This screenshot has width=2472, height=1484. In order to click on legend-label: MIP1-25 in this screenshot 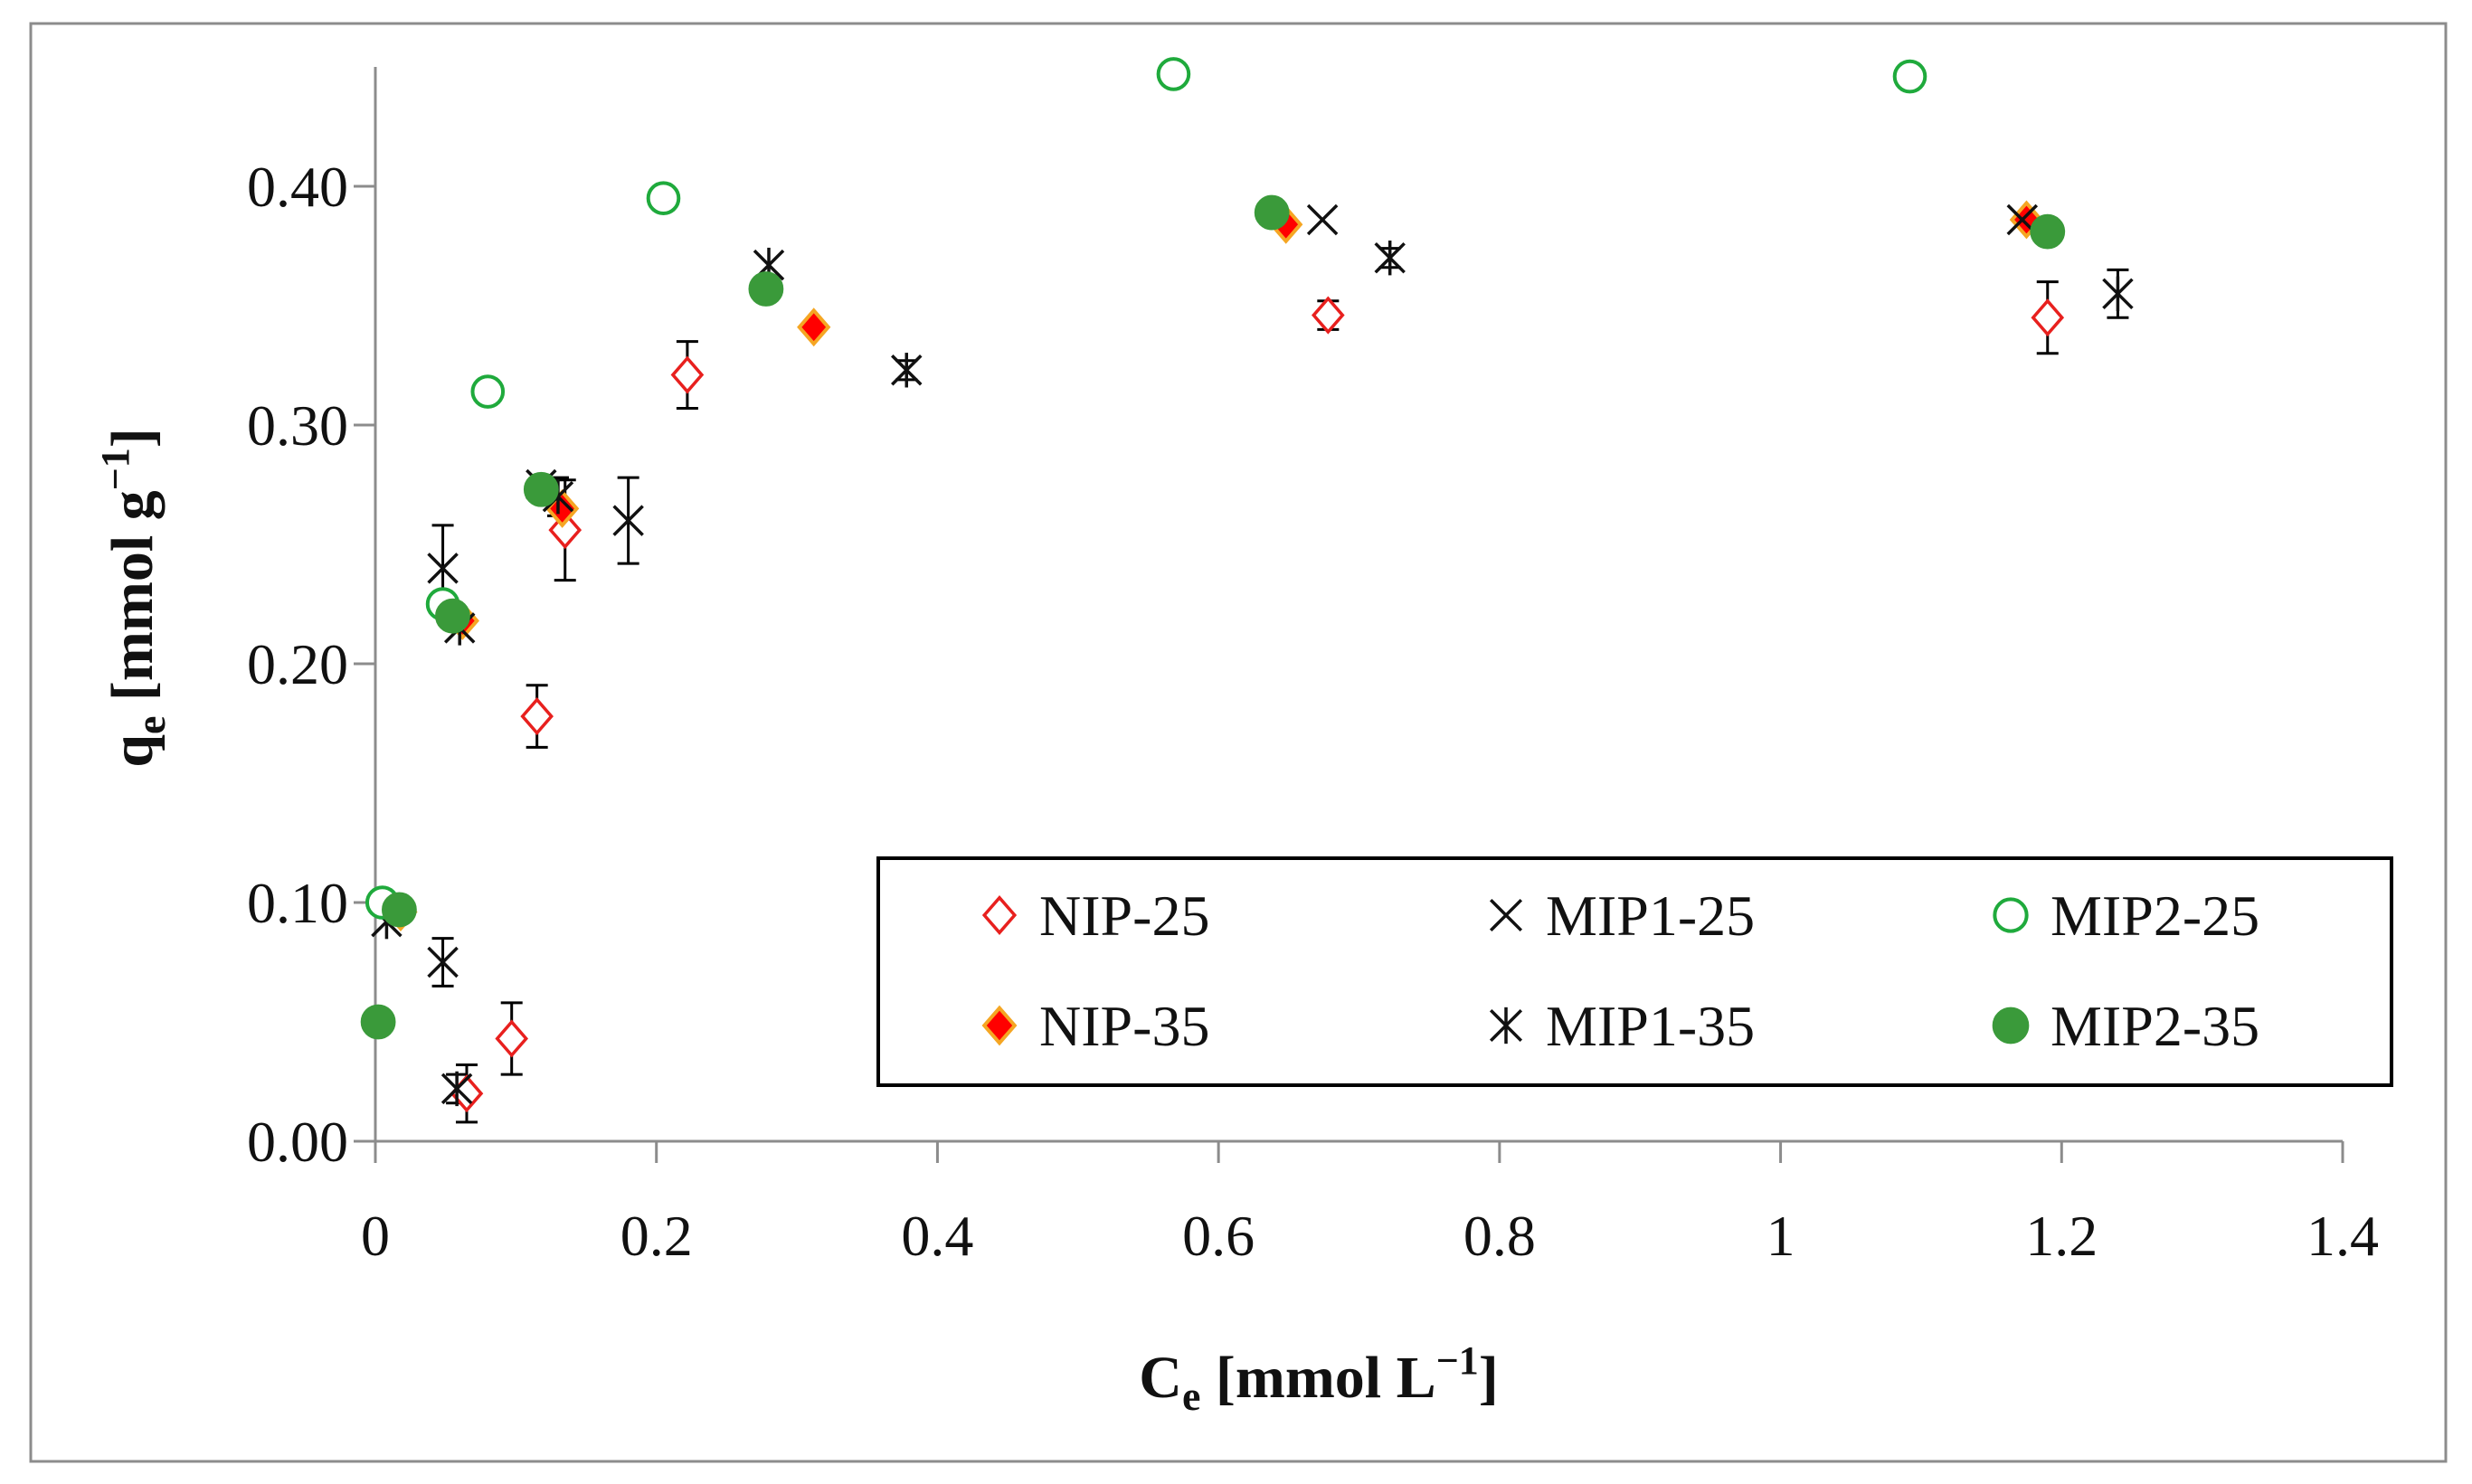, I will do `click(1650, 916)`.